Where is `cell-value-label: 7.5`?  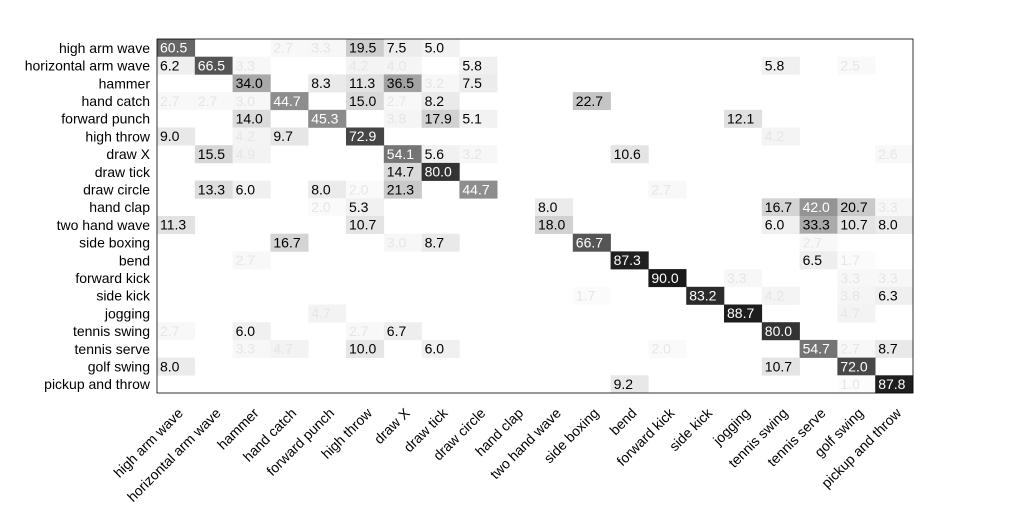 cell-value-label: 7.5 is located at coordinates (397, 48).